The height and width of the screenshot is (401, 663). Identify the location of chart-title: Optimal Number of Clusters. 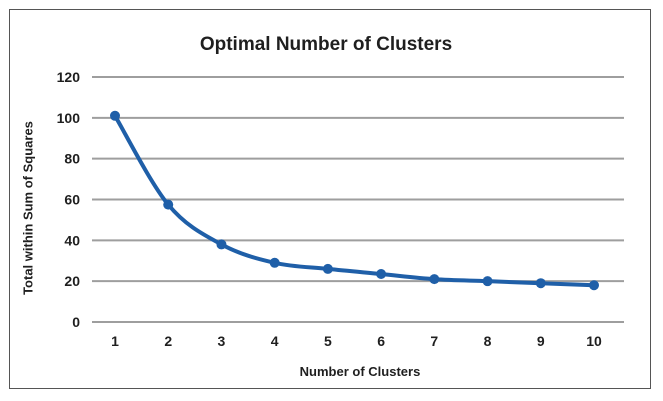
(326, 44).